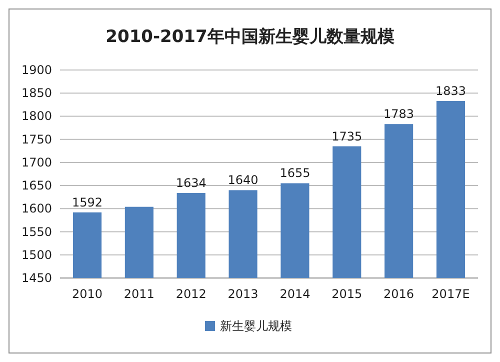 The image size is (500, 362). What do you see at coordinates (36, 93) in the screenshot?
I see `y-tick-label: 1850` at bounding box center [36, 93].